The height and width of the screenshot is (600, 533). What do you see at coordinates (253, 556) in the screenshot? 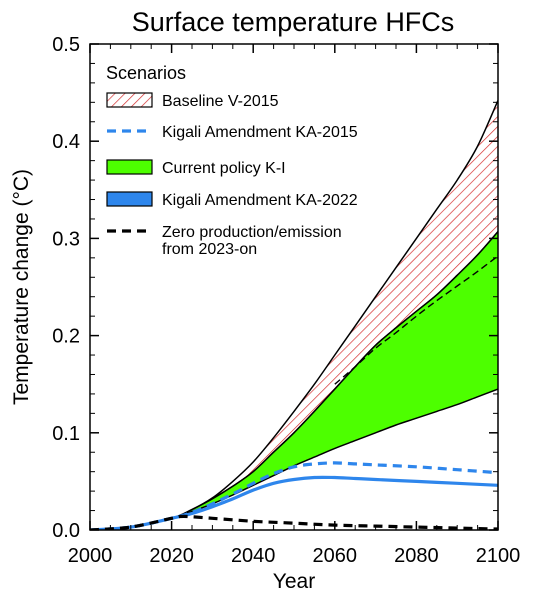
I see `x-tick-label: 2040` at bounding box center [253, 556].